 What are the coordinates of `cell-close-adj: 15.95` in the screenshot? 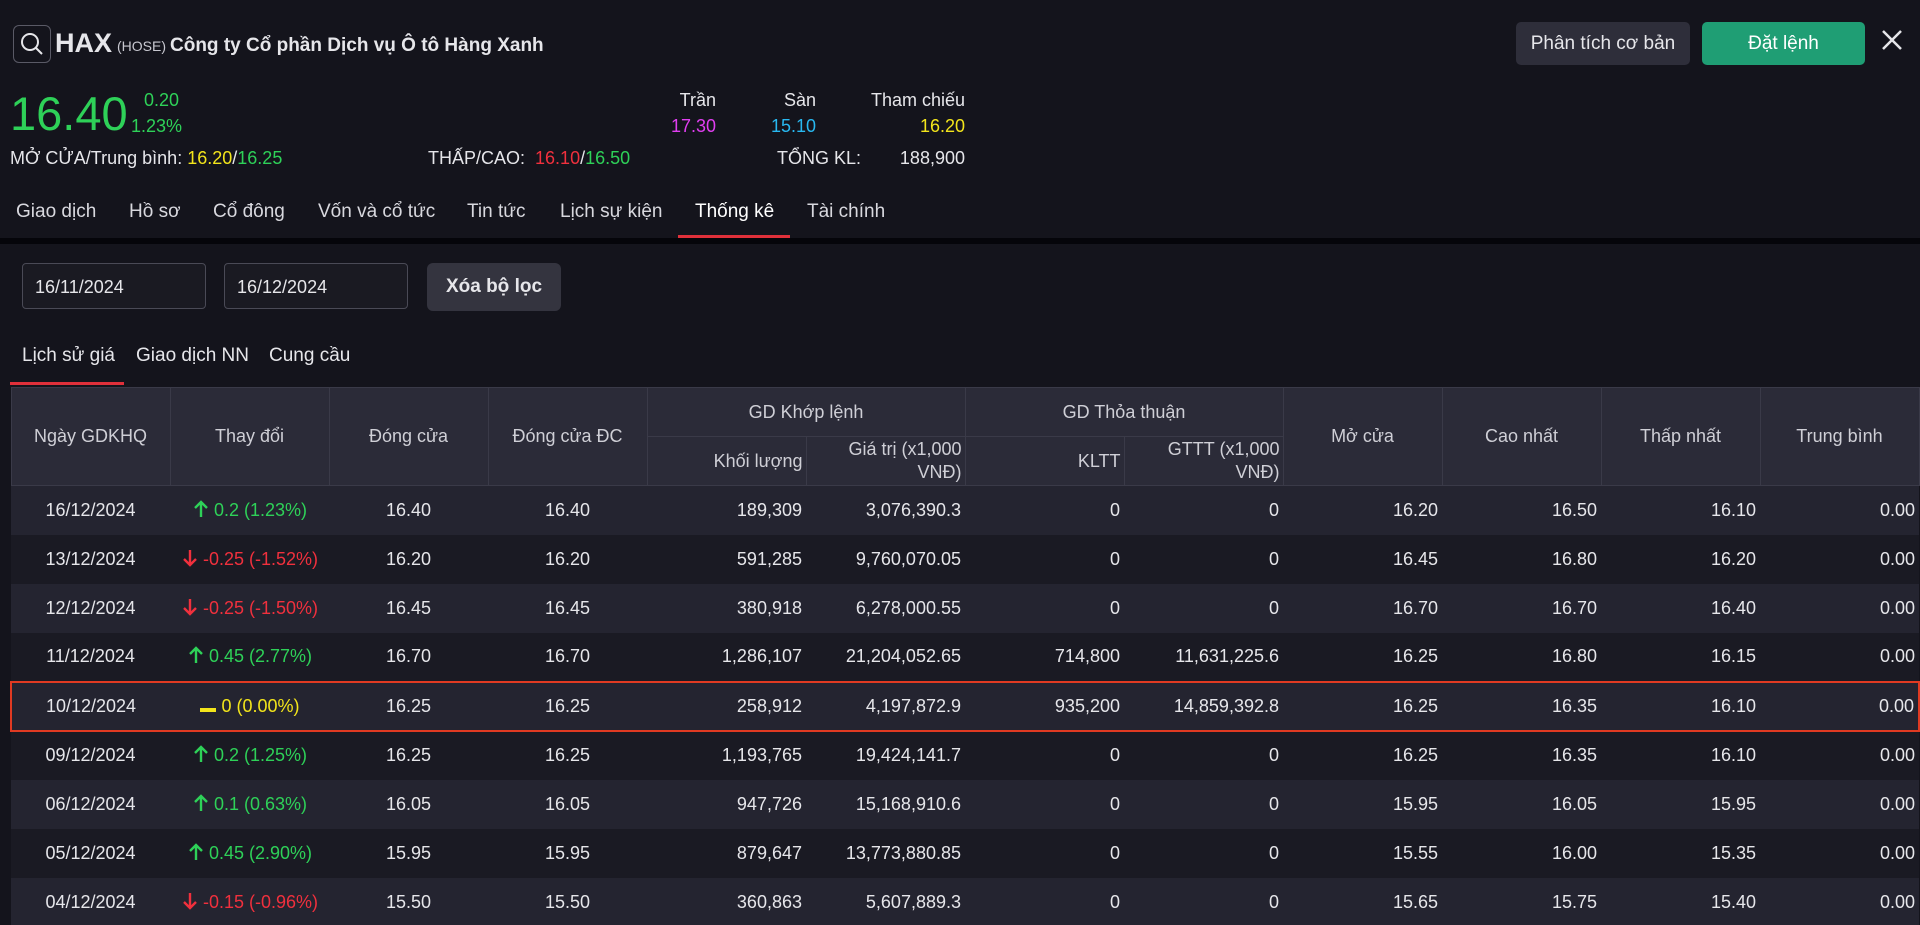 It's located at (567, 852).